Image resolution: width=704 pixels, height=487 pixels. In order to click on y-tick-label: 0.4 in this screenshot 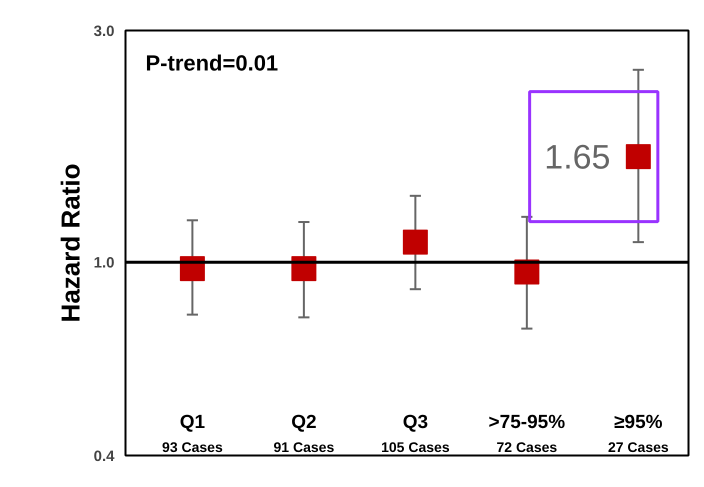, I will do `click(105, 456)`.